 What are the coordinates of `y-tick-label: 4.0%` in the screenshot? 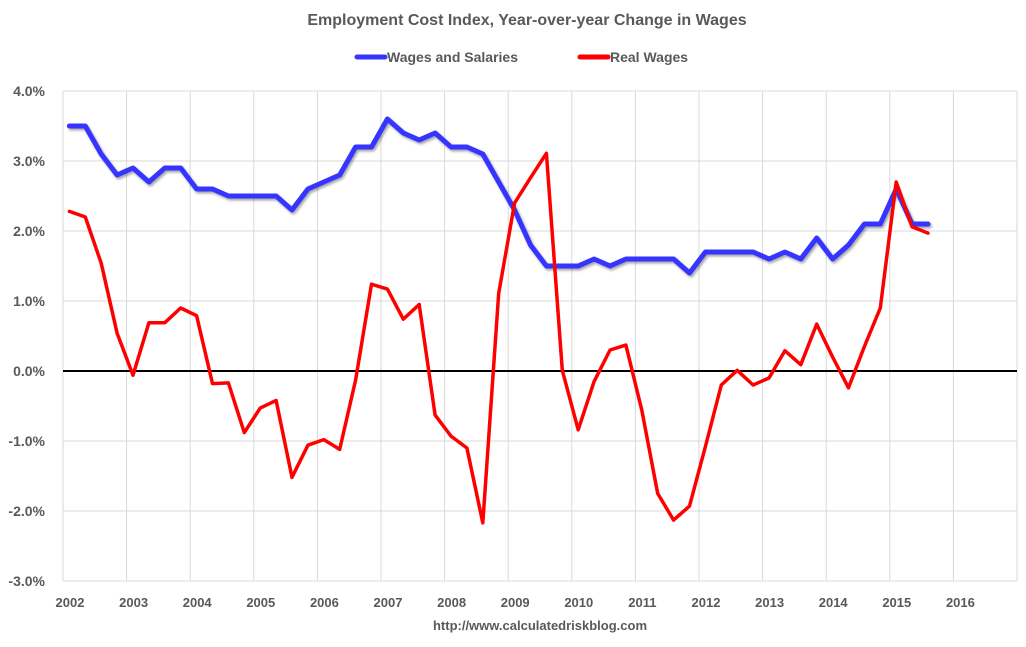 It's located at (29, 91).